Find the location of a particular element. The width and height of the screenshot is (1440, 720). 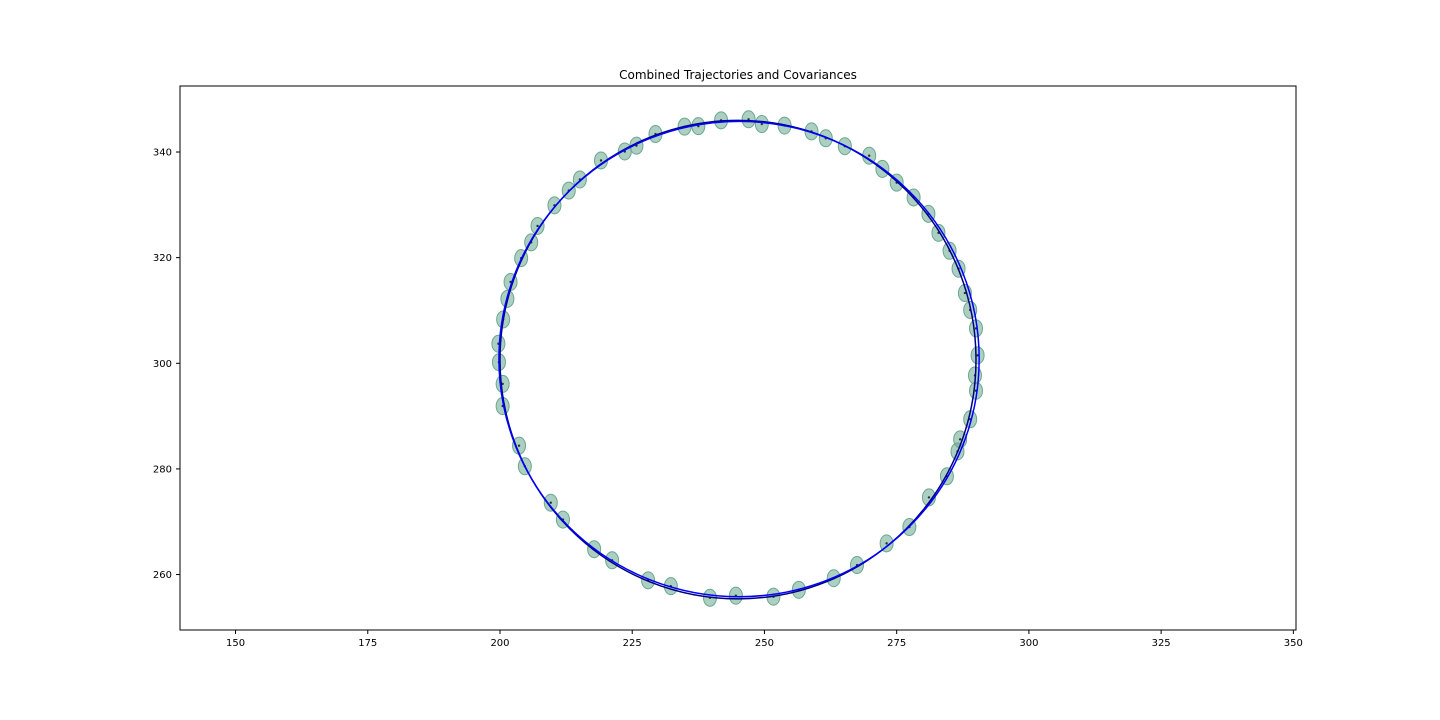

x-tick-label: 175 is located at coordinates (367, 643).